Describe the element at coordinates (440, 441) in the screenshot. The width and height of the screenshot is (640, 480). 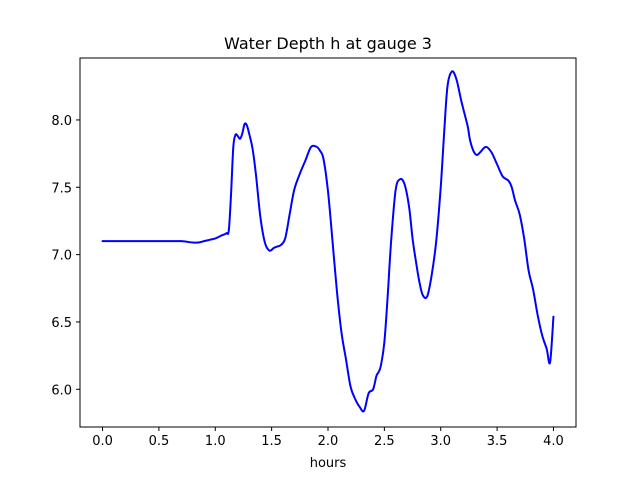
I see `x-tick-label: 3.0` at that location.